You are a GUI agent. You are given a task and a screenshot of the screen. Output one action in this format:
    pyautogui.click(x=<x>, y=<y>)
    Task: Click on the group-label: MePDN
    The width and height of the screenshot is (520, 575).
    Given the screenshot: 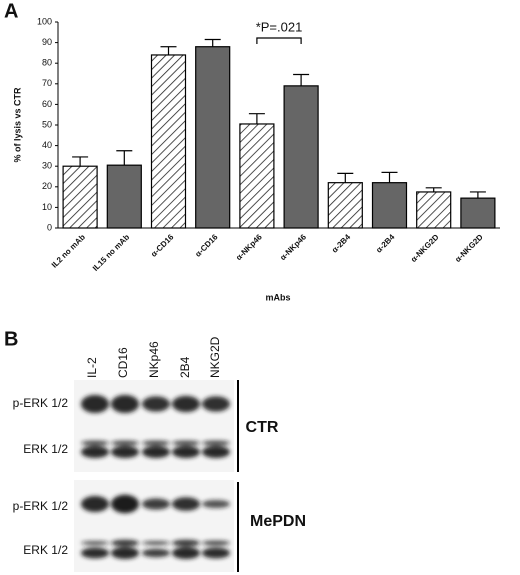 What is the action you would take?
    pyautogui.click(x=278, y=521)
    